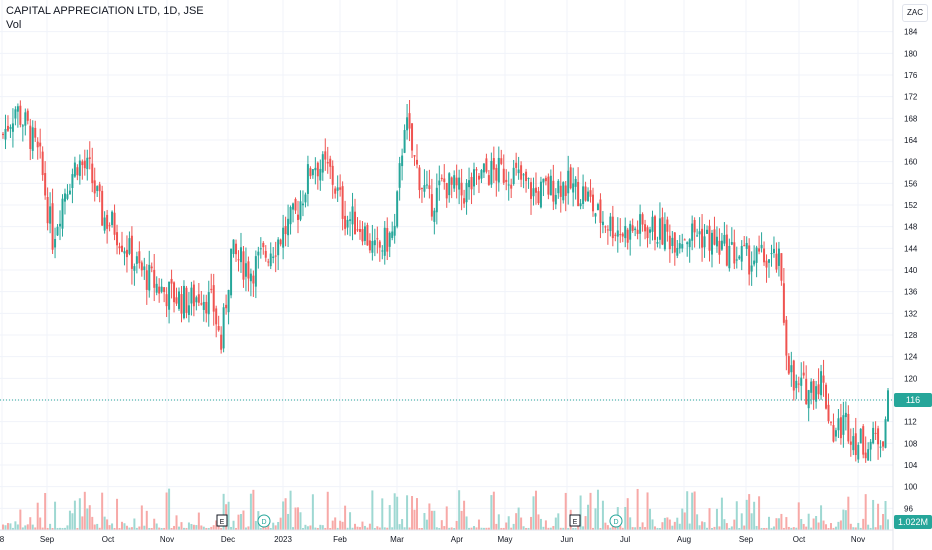  What do you see at coordinates (457, 539) in the screenshot?
I see `time-tick-label: Apr` at bounding box center [457, 539].